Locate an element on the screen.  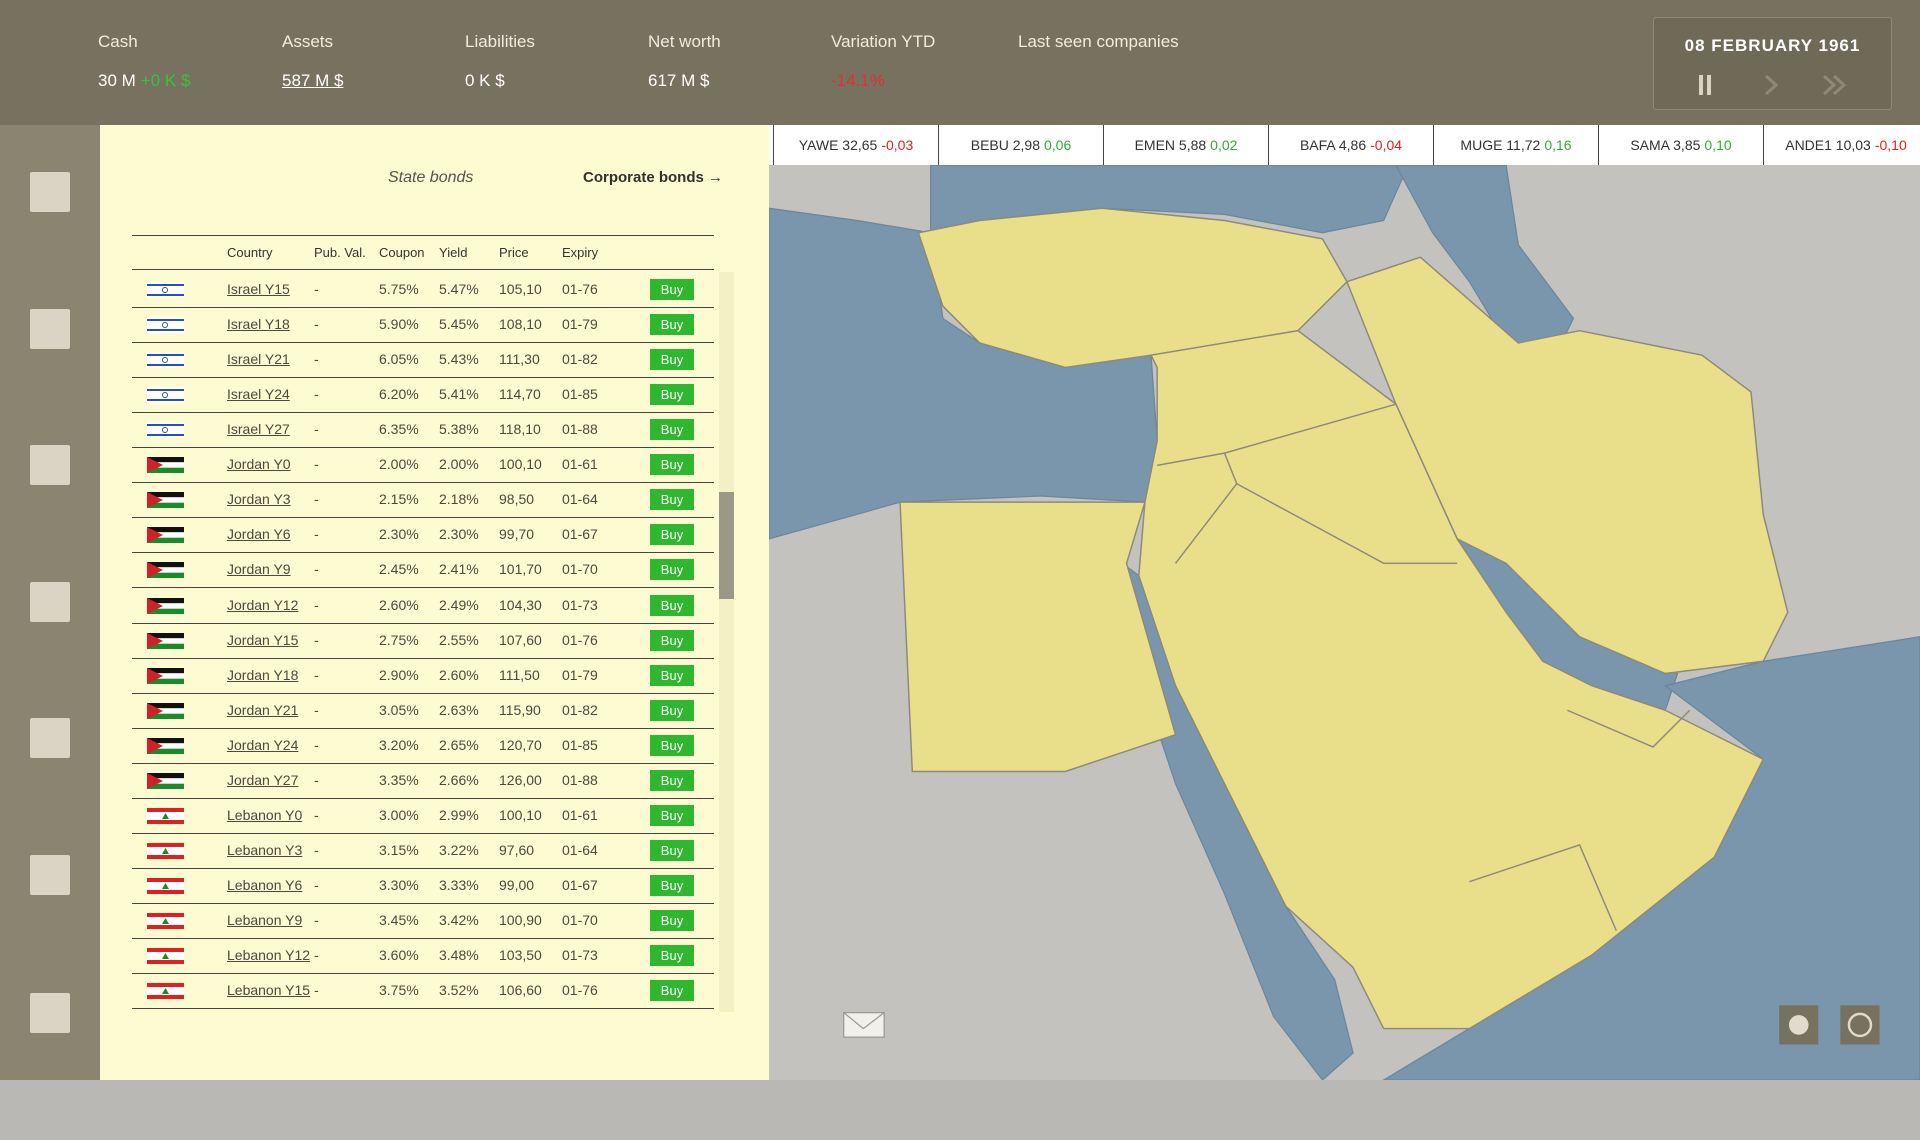
country-link: Jordan Y27 is located at coordinates (263, 779).